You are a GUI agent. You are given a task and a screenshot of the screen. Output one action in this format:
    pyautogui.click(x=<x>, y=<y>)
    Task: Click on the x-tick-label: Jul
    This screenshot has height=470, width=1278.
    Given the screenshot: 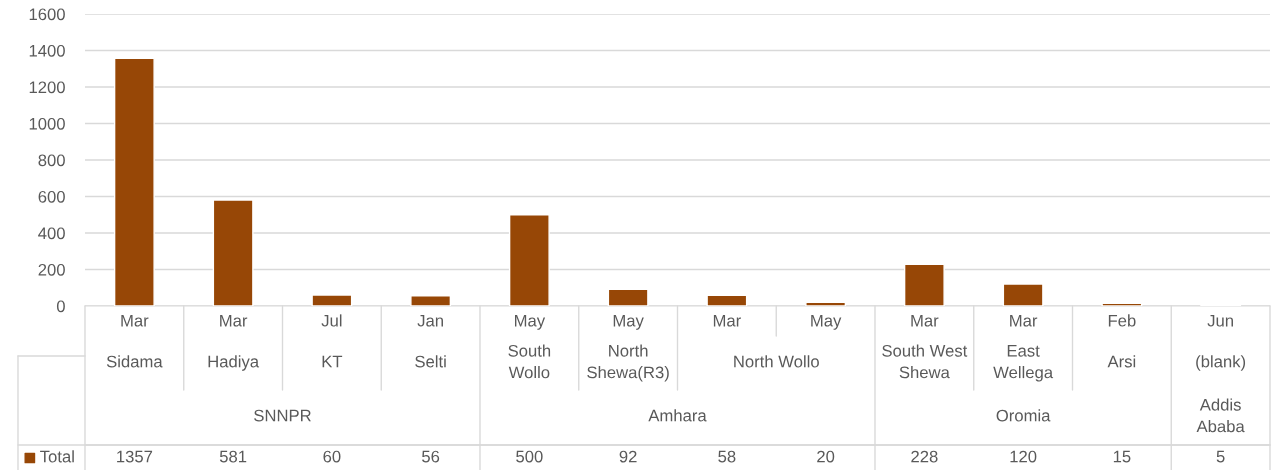 What is the action you would take?
    pyautogui.click(x=331, y=320)
    